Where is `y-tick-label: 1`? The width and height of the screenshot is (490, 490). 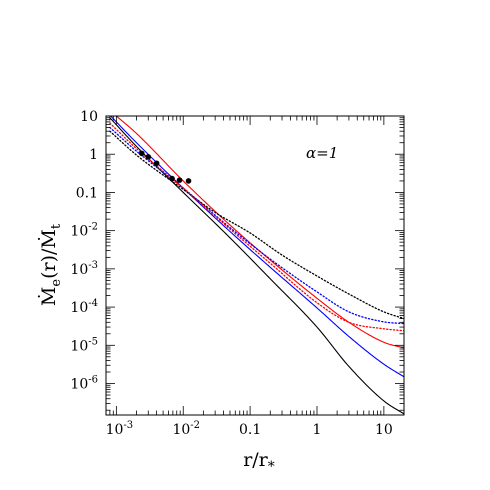
y-tick-label: 1 is located at coordinates (93, 155).